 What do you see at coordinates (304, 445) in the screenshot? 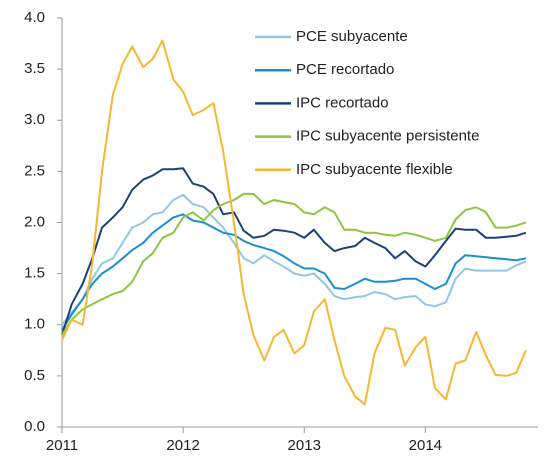
I see `x-tick-label: 2013` at bounding box center [304, 445].